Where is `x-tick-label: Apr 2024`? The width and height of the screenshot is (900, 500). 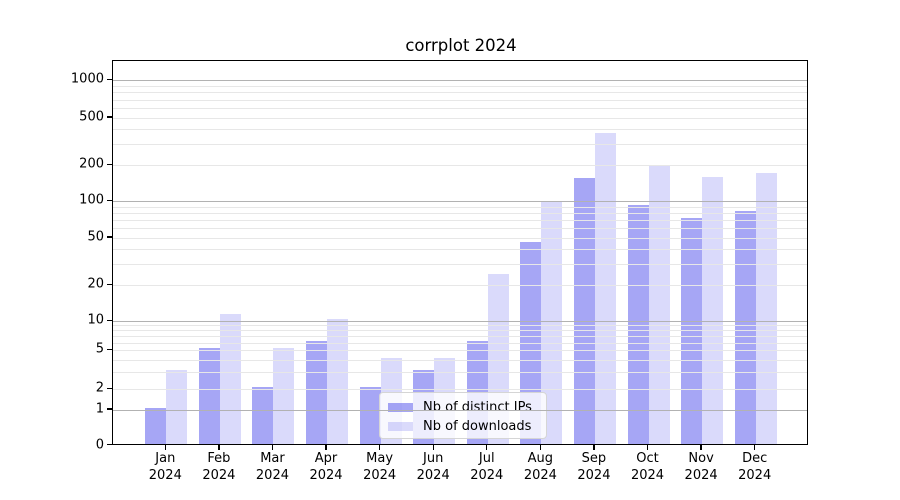
x-tick-label: Apr 2024 is located at coordinates (326, 467).